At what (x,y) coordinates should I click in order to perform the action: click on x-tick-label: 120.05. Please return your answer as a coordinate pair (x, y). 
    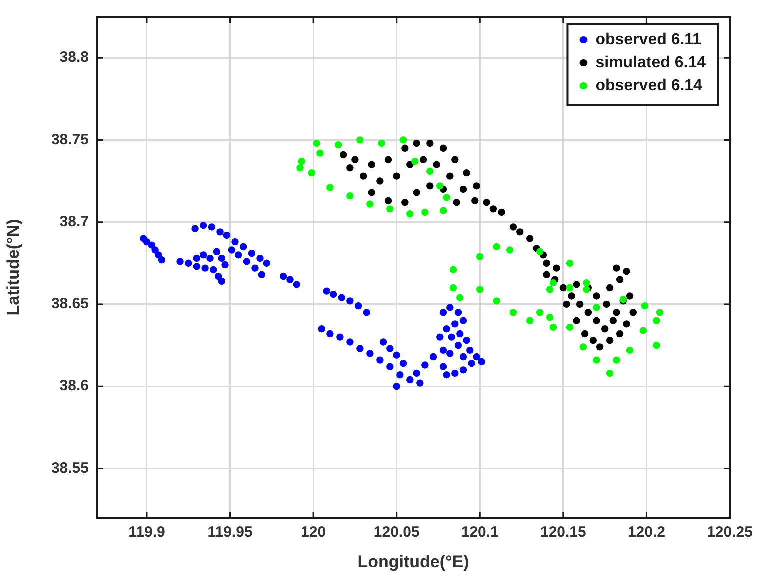
    Looking at the image, I should click on (397, 533).